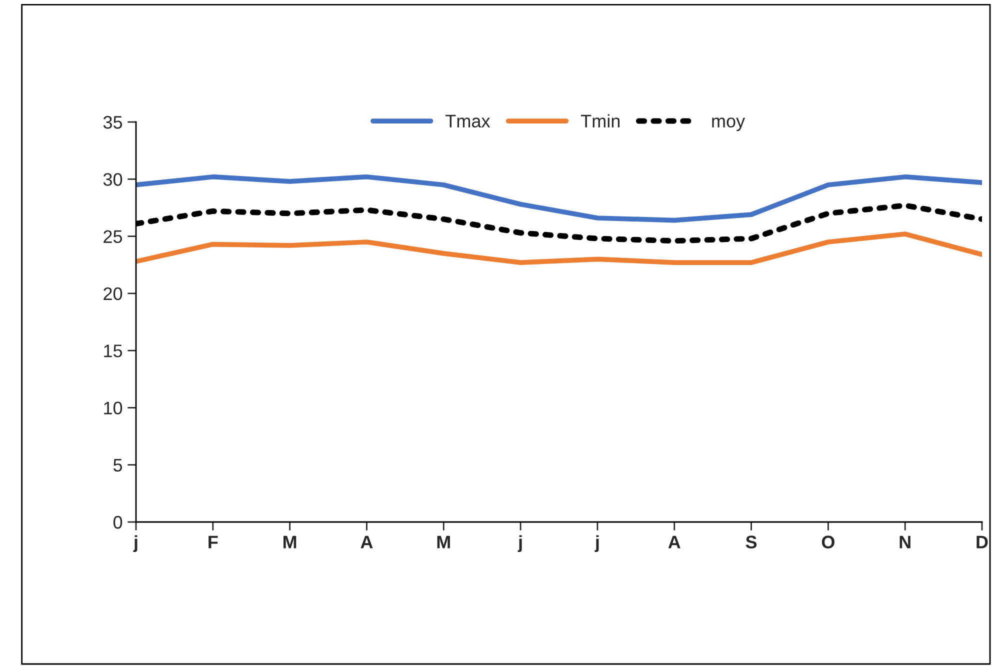 The width and height of the screenshot is (993, 666). I want to click on y-tick-label: 35, so click(112, 122).